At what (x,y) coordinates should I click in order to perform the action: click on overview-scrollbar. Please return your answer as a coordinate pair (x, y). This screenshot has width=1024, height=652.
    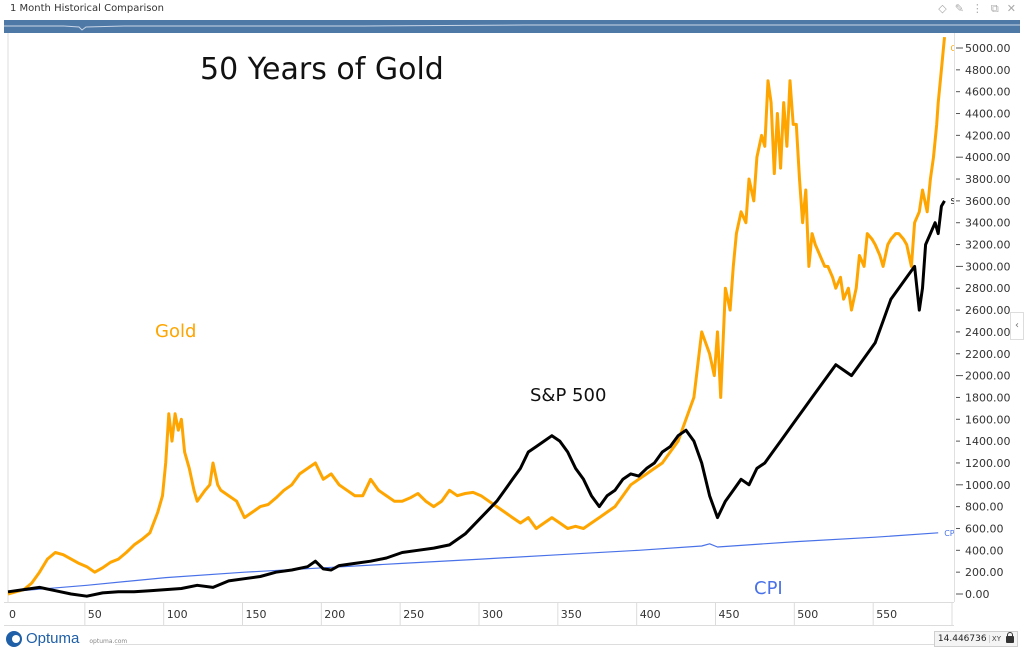
    Looking at the image, I should click on (512, 26).